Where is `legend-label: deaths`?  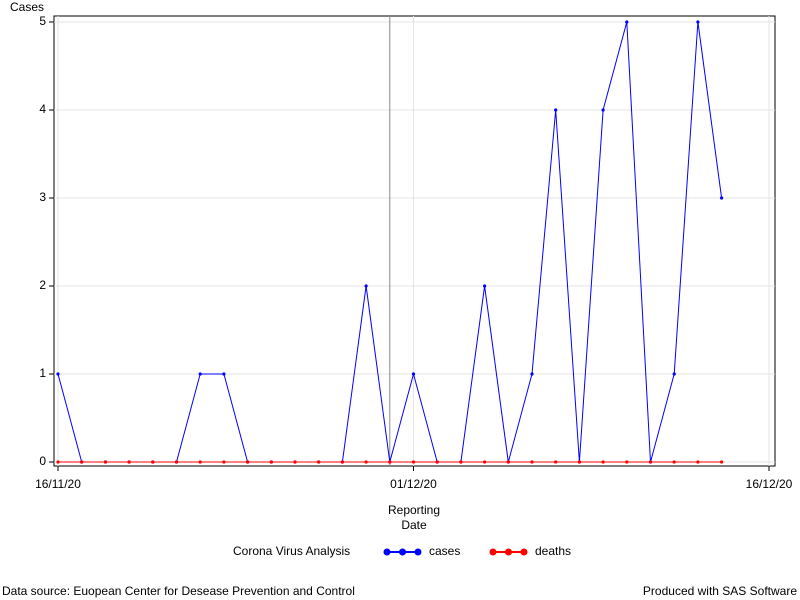 legend-label: deaths is located at coordinates (553, 551).